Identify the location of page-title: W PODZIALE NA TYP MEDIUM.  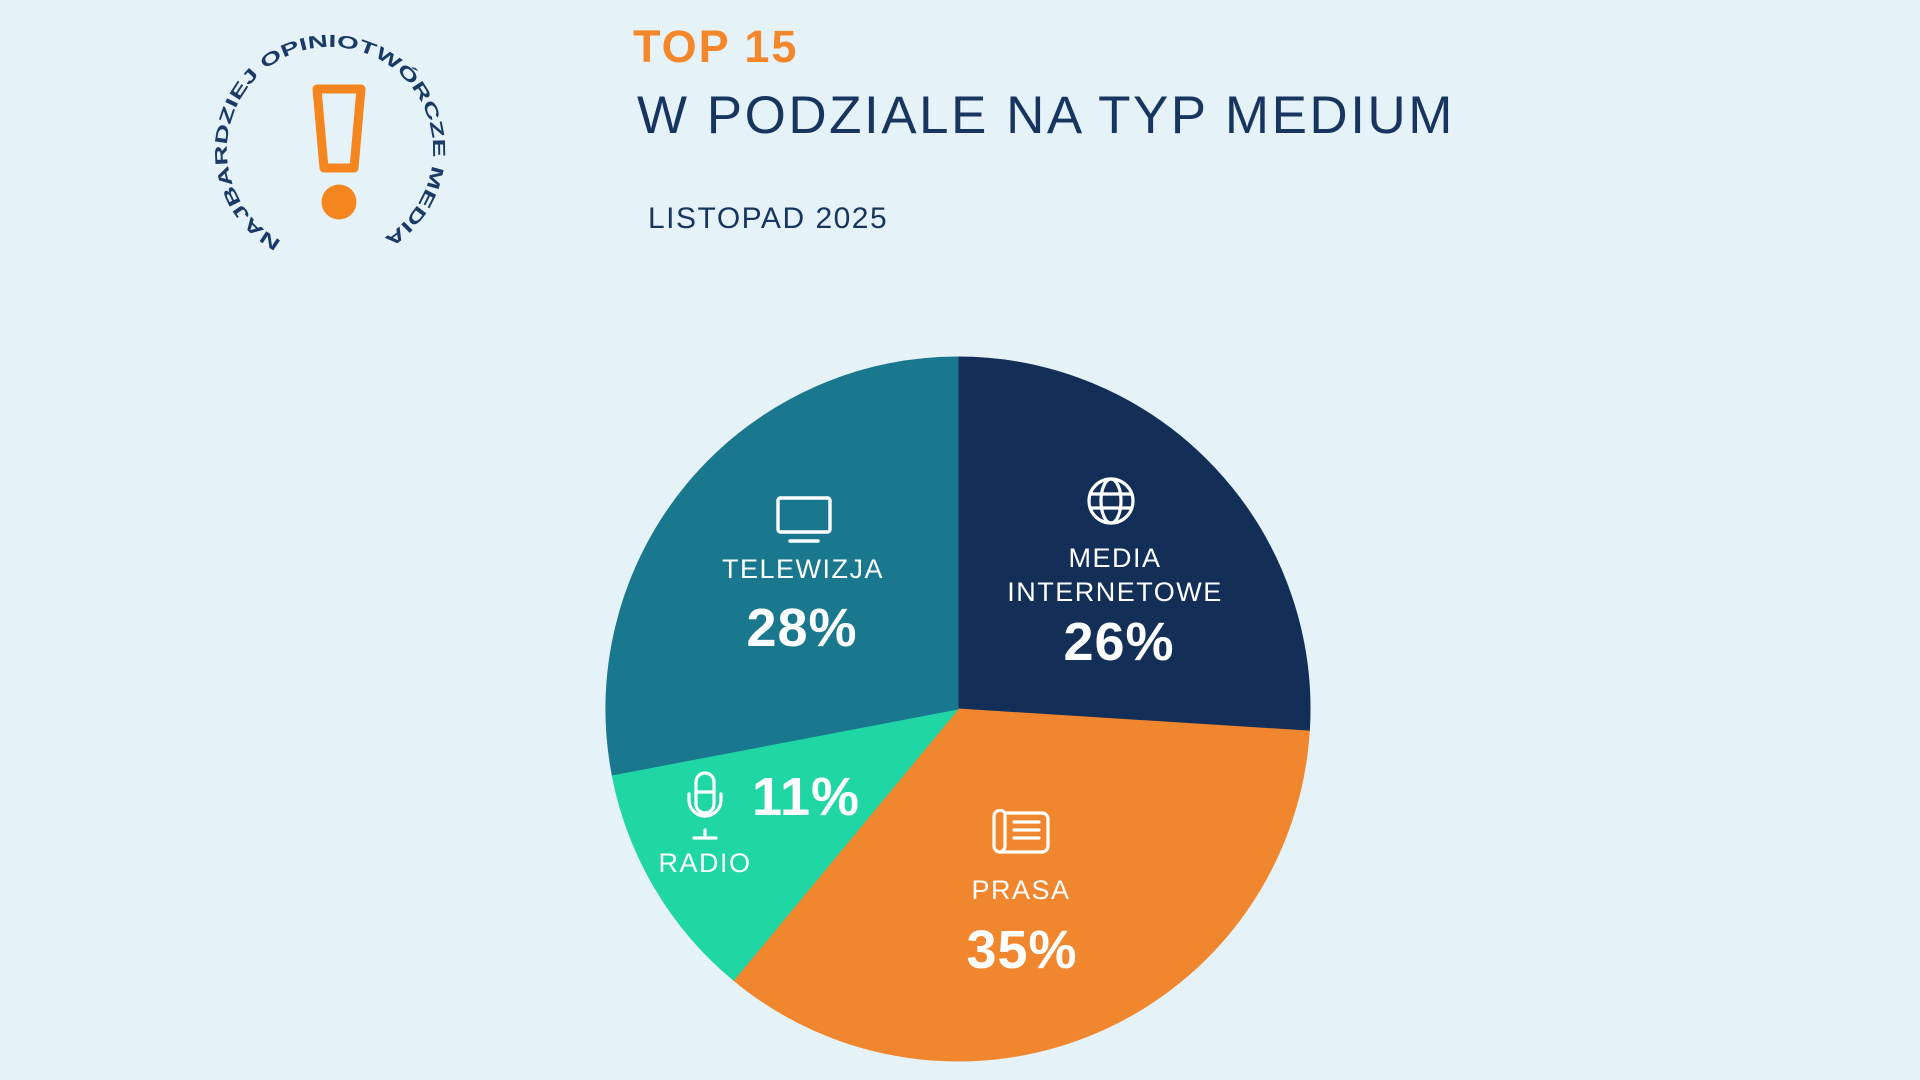
(1046, 115).